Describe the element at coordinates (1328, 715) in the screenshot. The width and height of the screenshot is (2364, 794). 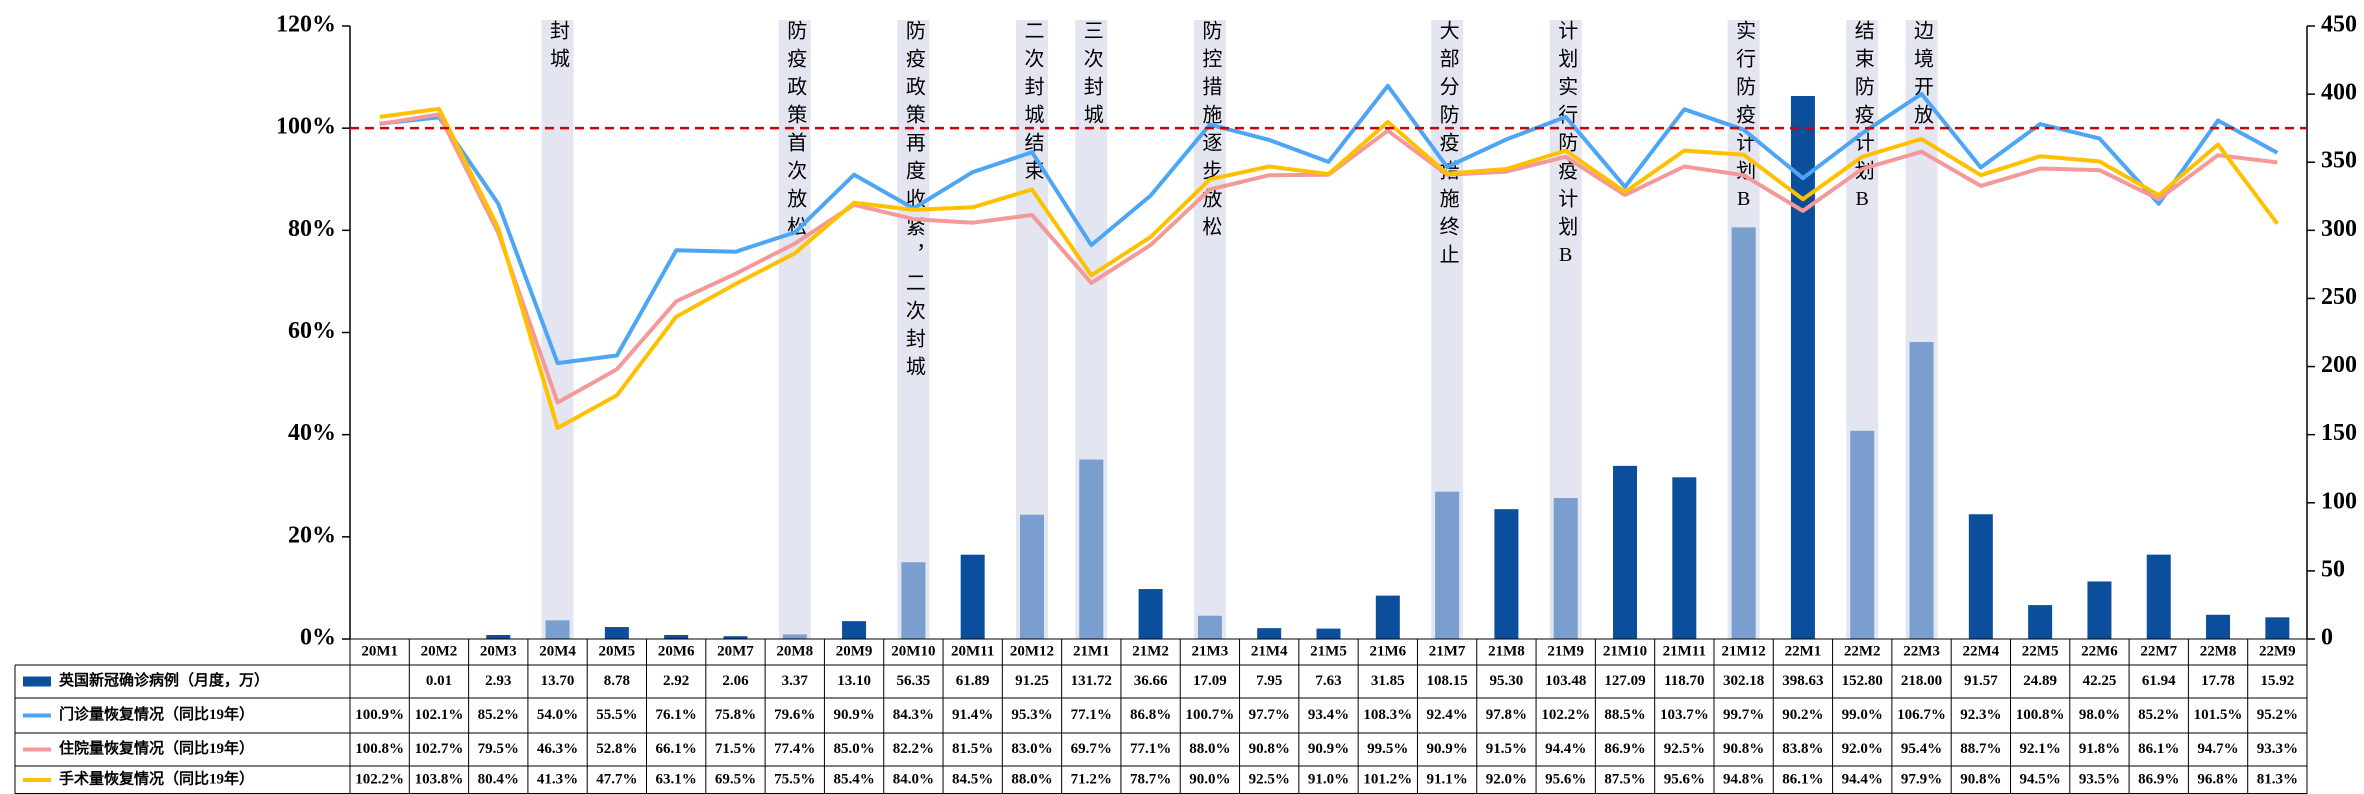
I see `table-value: 93.4%` at that location.